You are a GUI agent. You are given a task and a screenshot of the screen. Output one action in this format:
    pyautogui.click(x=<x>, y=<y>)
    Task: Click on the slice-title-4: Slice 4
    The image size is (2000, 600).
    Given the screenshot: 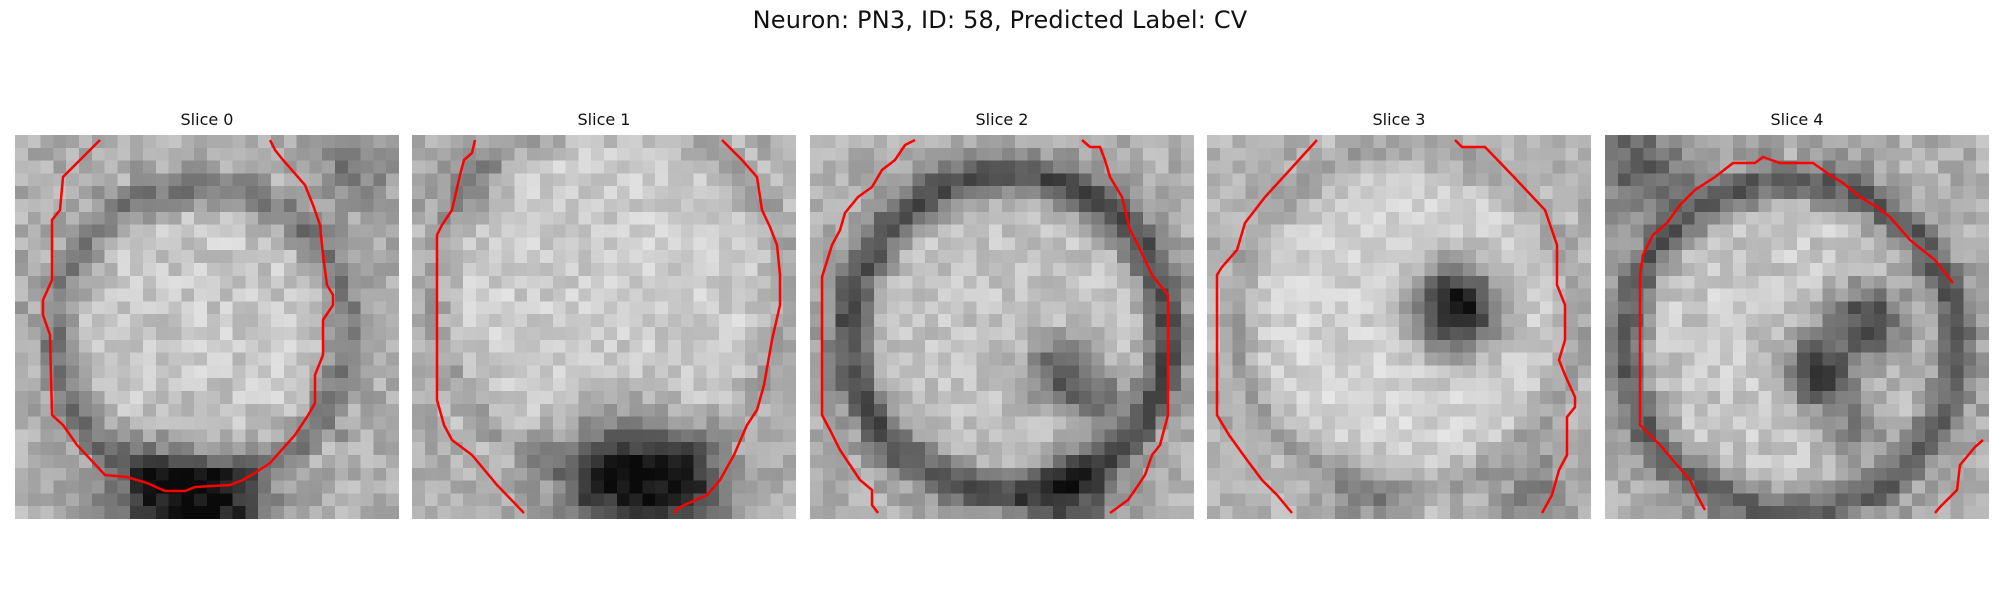 What is the action you would take?
    pyautogui.click(x=1797, y=119)
    